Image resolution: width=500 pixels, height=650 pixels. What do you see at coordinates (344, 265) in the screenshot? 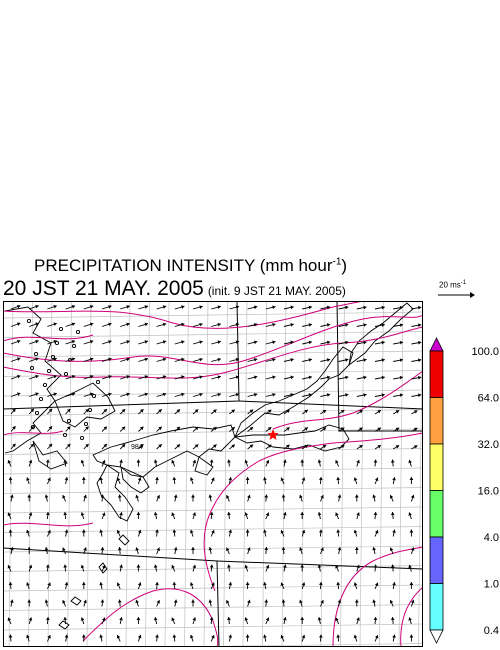
I see `title-close-paren: )` at bounding box center [344, 265].